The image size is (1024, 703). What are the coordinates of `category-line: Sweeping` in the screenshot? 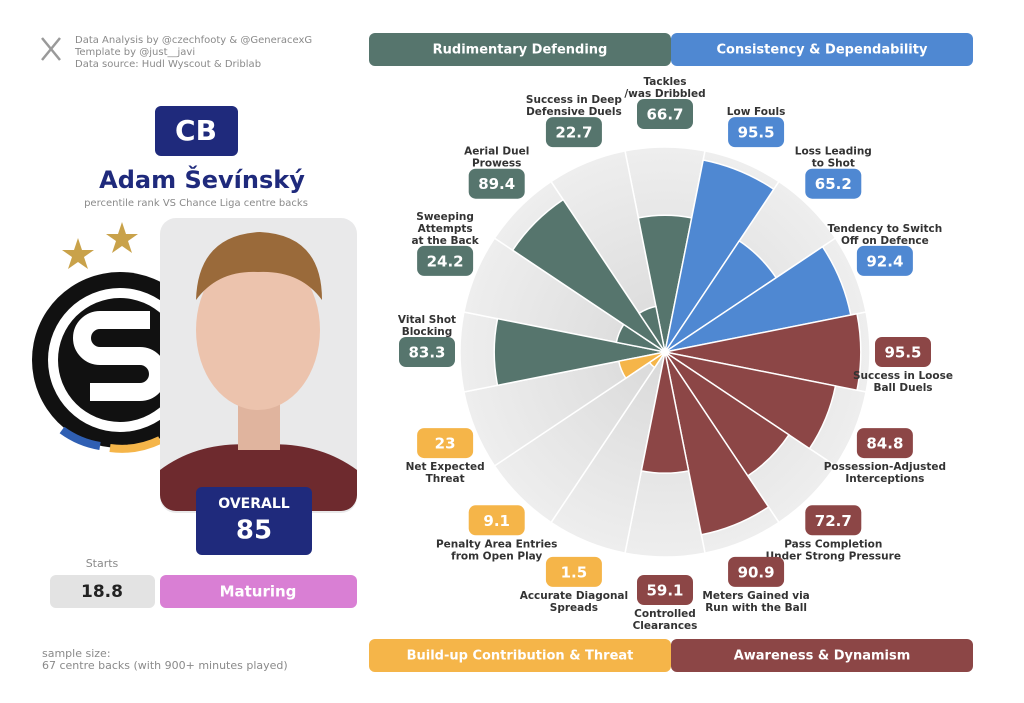 It's located at (445, 217).